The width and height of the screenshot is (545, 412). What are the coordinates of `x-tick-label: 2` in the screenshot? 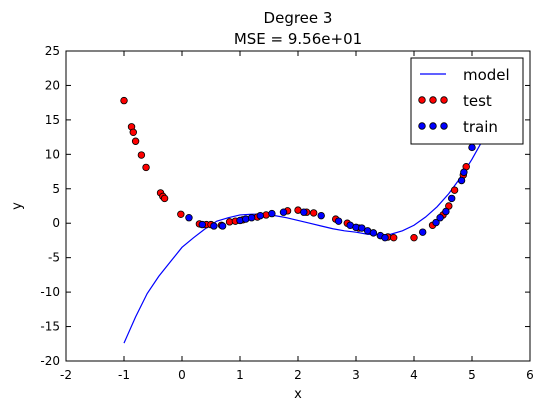 It's located at (298, 375).